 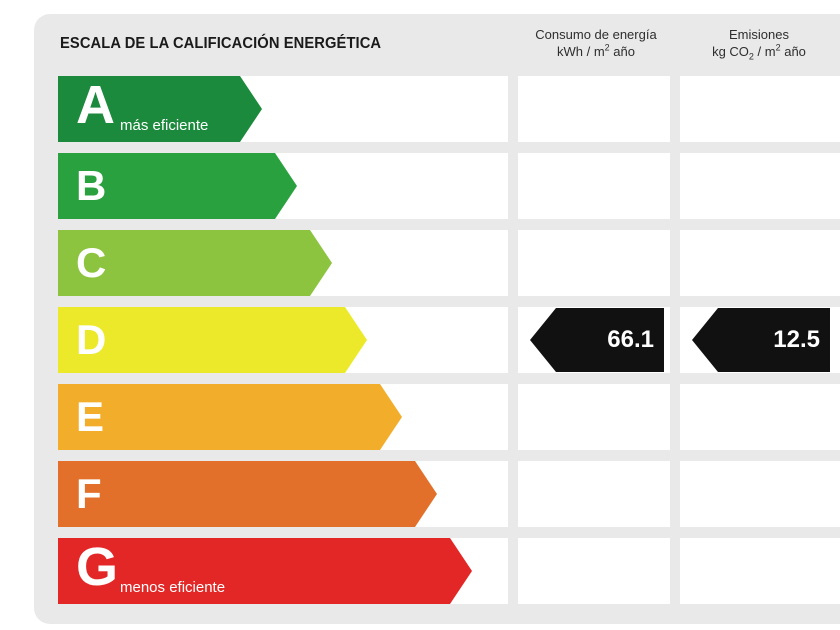 What do you see at coordinates (89, 493) in the screenshot?
I see `rating-letter-f: F` at bounding box center [89, 493].